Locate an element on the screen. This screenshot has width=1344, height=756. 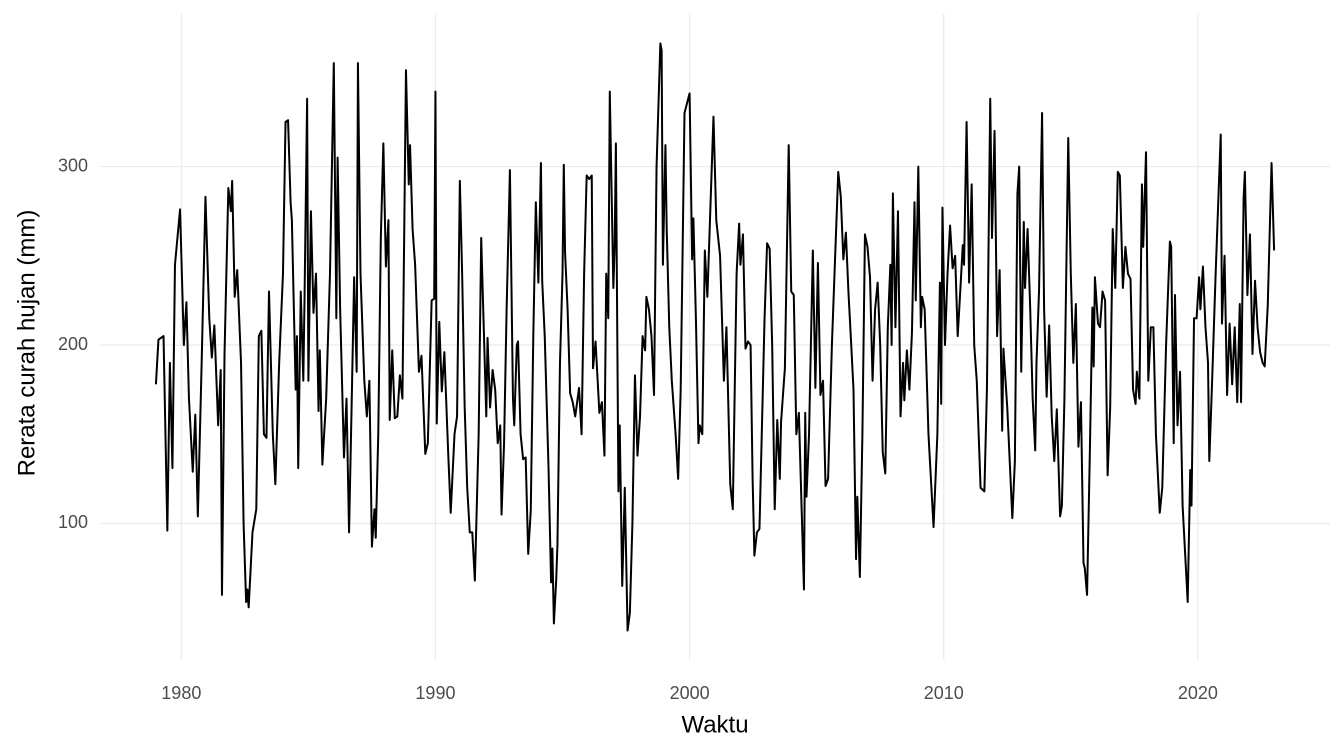
x-tick-label: 2010 is located at coordinates (944, 693).